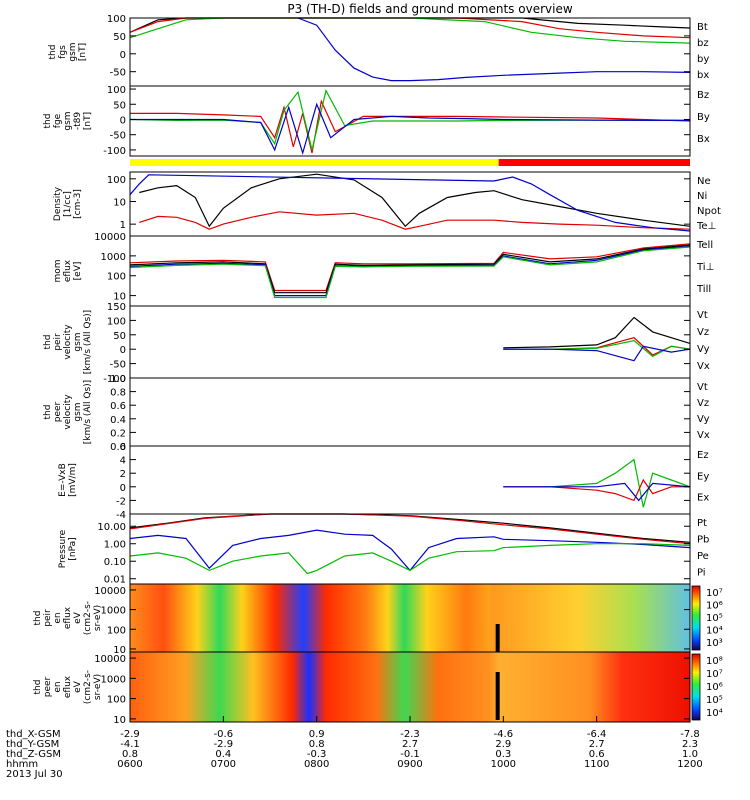 The height and width of the screenshot is (800, 750). What do you see at coordinates (703, 332) in the screenshot?
I see `legend-vz: Vz` at bounding box center [703, 332].